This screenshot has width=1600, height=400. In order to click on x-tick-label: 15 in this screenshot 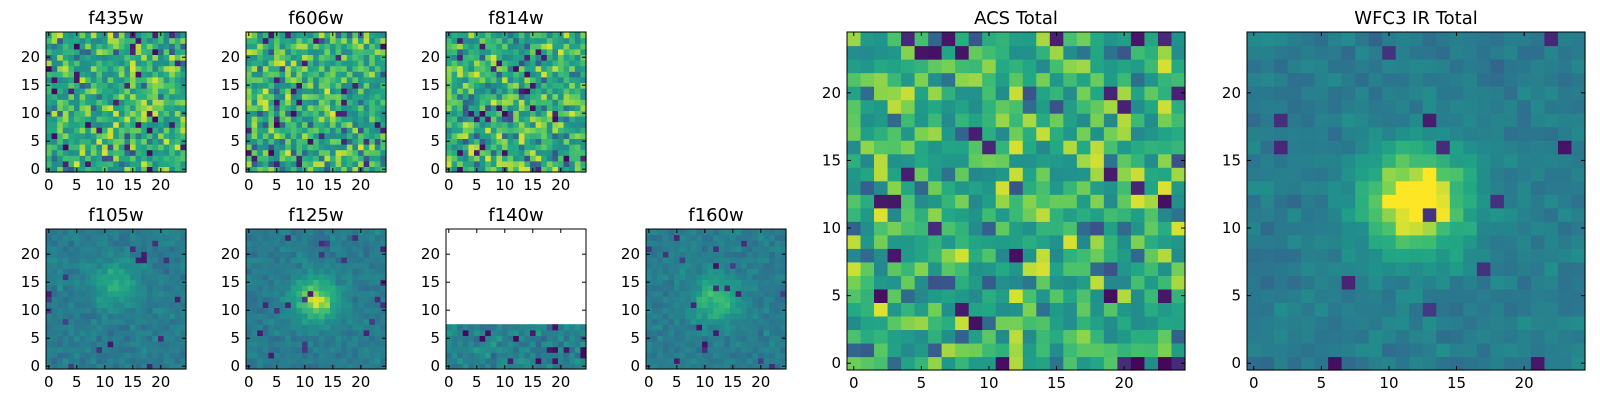, I will do `click(532, 382)`.